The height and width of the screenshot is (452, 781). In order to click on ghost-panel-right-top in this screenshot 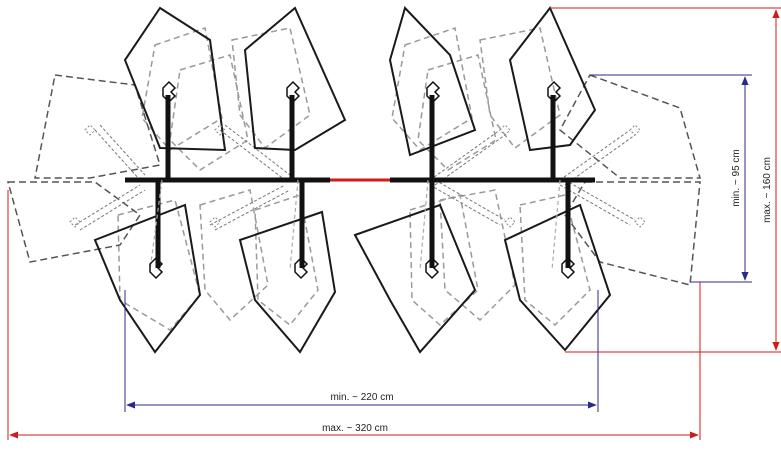, I will do `click(630, 126)`.